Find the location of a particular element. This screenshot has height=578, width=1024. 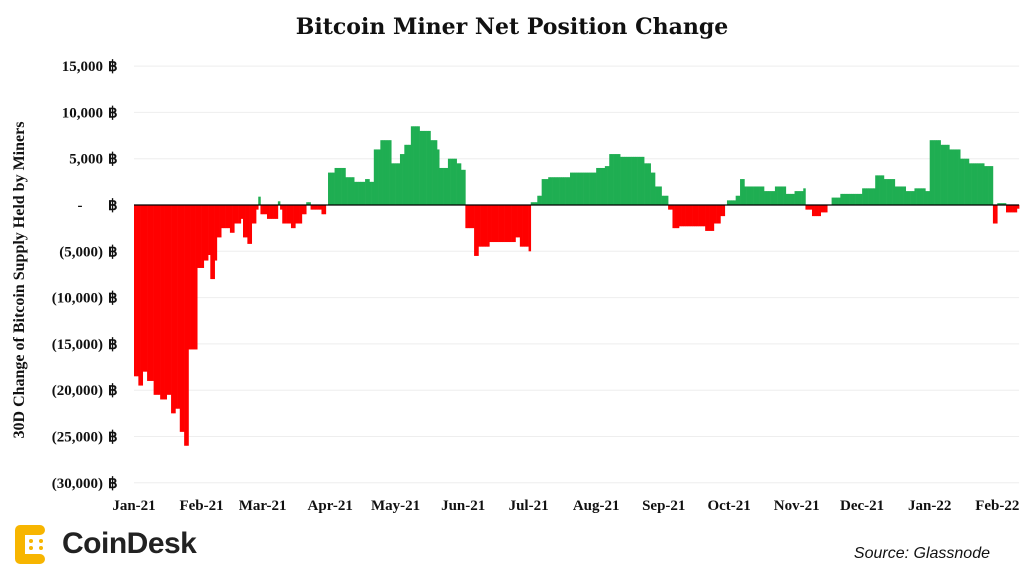

y-tick-unit: ฿ is located at coordinates (113, 345).